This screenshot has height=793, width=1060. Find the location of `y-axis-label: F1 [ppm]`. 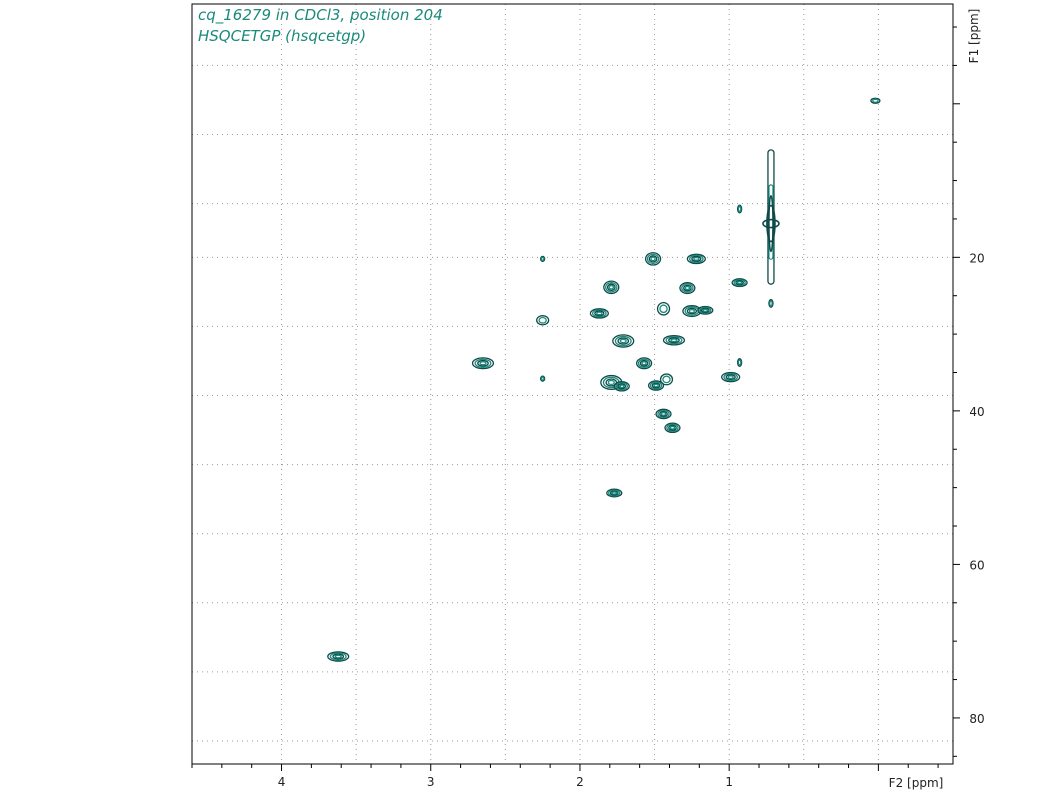

y-axis-label: F1 [ppm] is located at coordinates (974, 36).